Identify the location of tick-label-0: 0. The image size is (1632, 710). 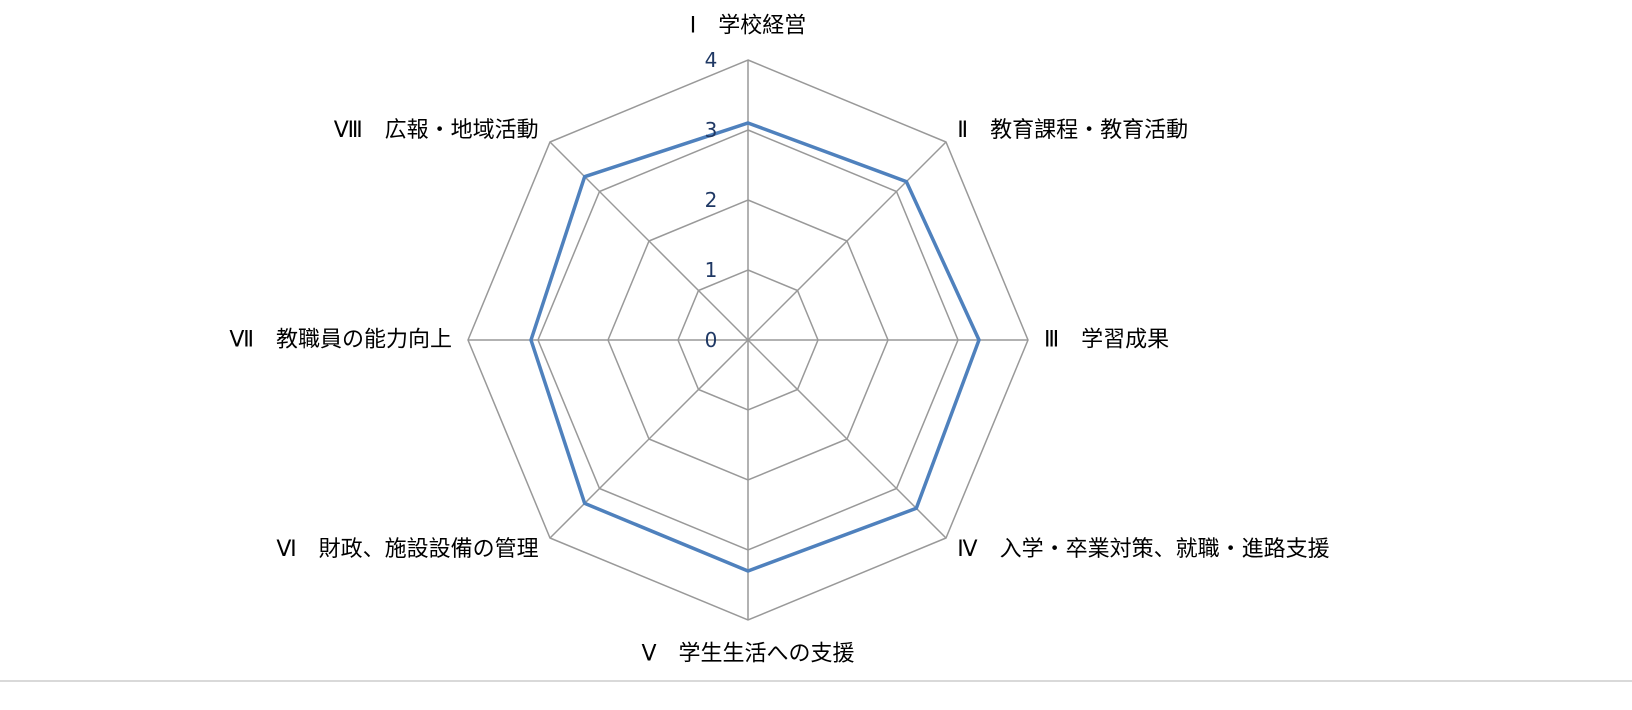
(711, 340).